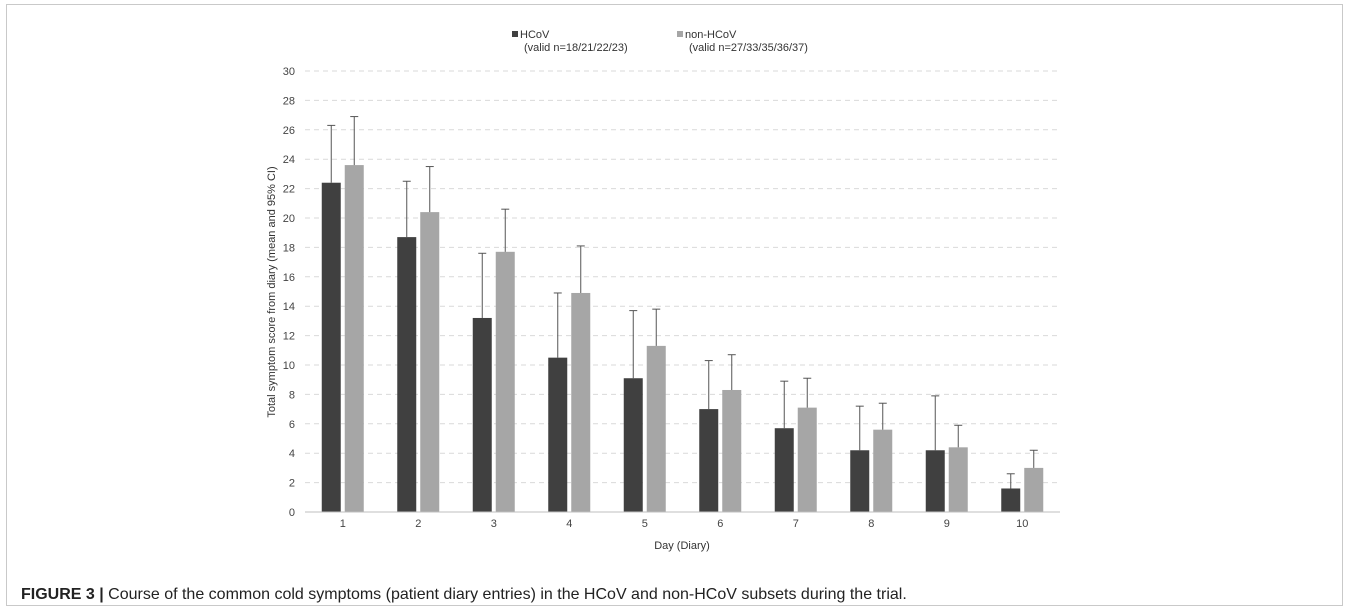 This screenshot has width=1351, height=614. What do you see at coordinates (494, 524) in the screenshot?
I see `x-tick-label: 3` at bounding box center [494, 524].